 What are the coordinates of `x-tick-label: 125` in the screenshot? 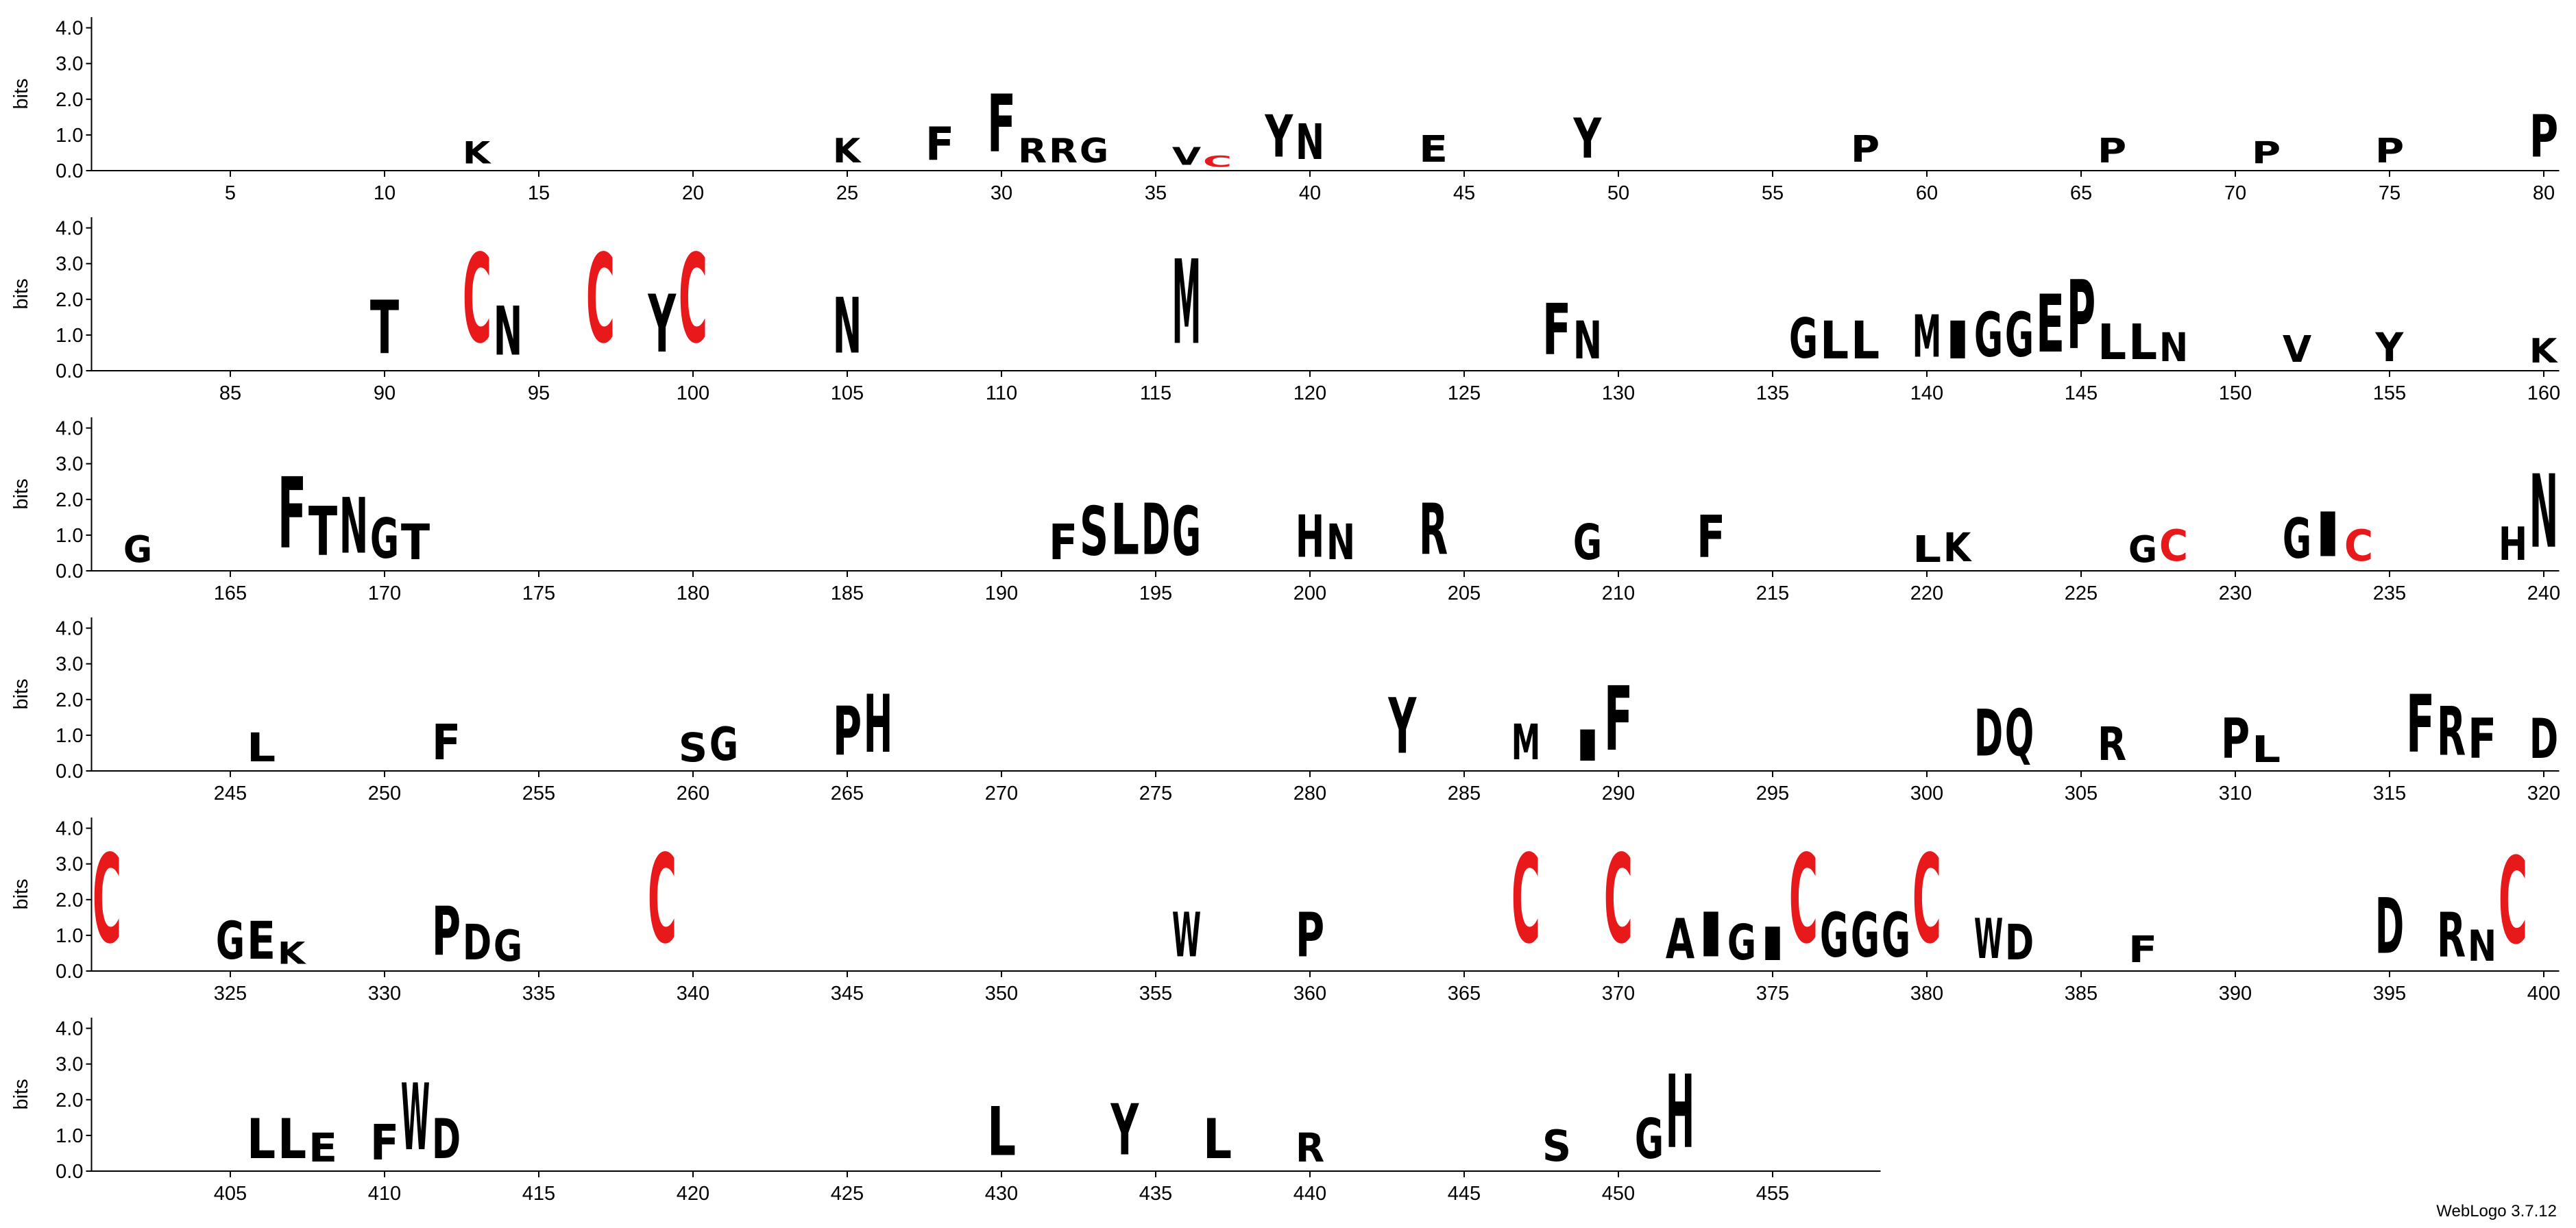 It's located at (1464, 393).